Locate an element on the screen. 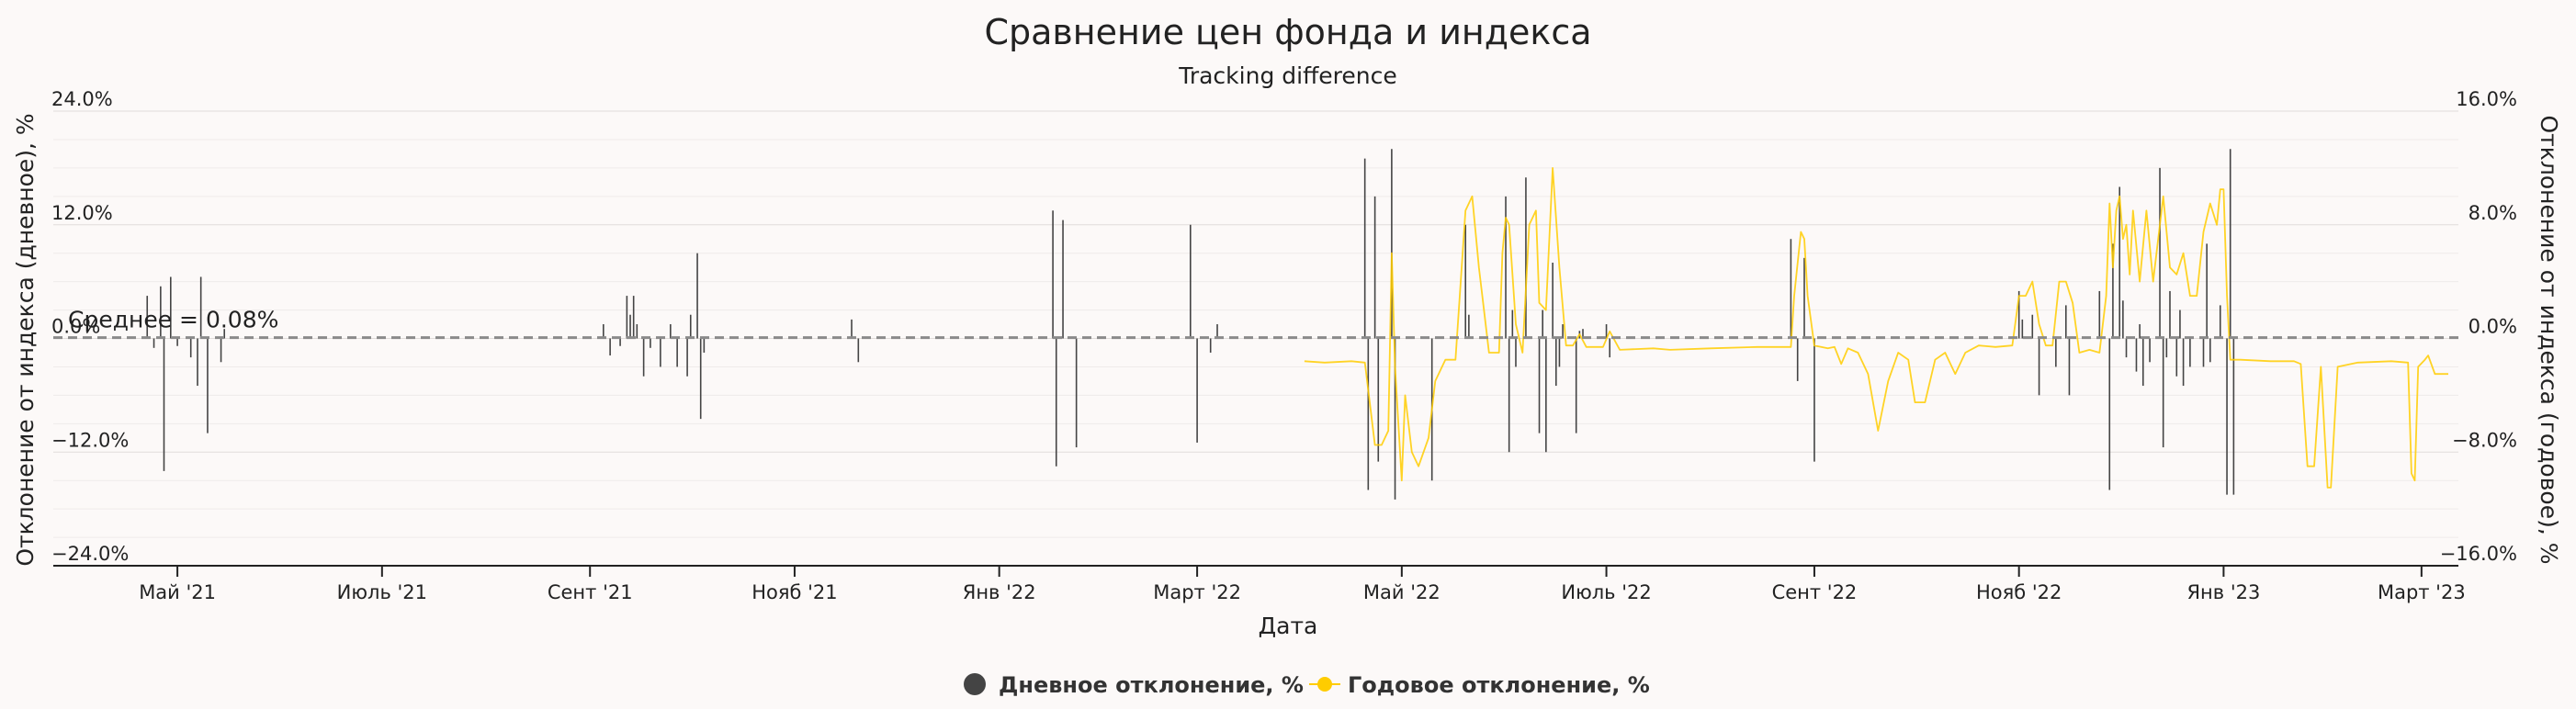 The height and width of the screenshot is (709, 2576). legend-label-annual: Годовое отклонение, % is located at coordinates (1499, 685).